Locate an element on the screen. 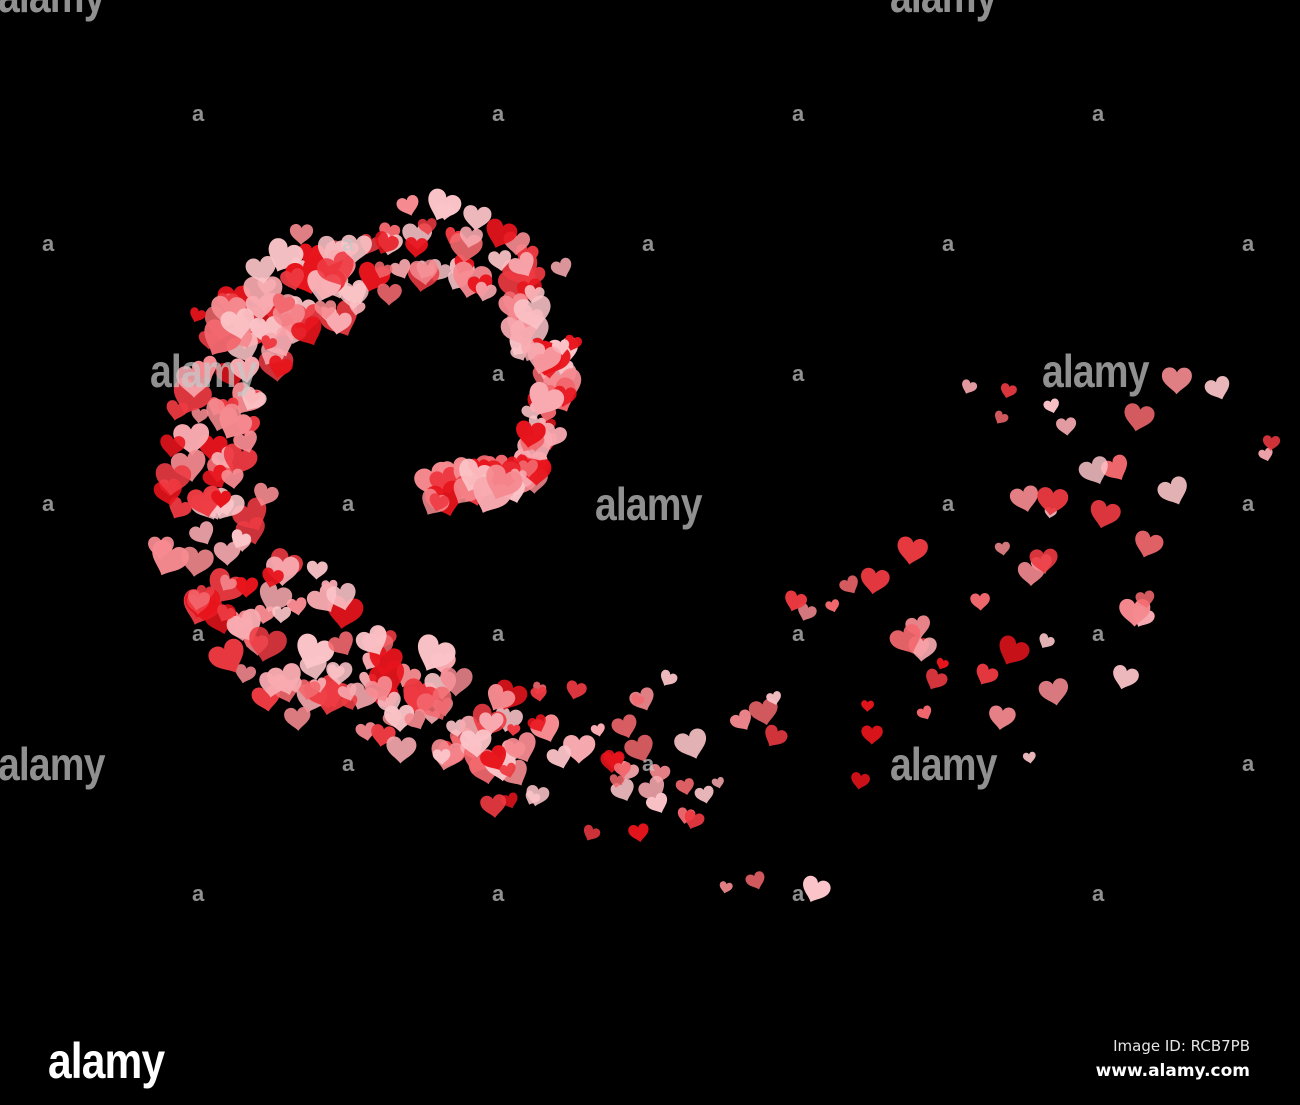  image-id-label: Image ID: RCB7PB is located at coordinates (1181, 1046).